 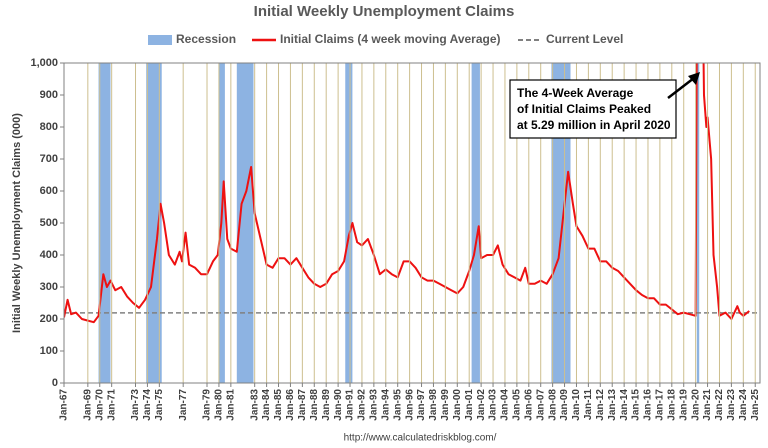 What do you see at coordinates (266, 405) in the screenshot?
I see `x-tick-label: Jan-84` at bounding box center [266, 405].